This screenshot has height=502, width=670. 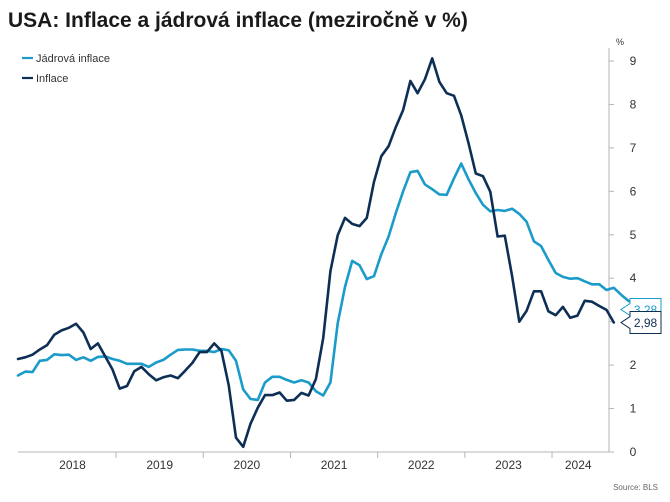 What do you see at coordinates (633, 61) in the screenshot?
I see `y-tick-label: 9` at bounding box center [633, 61].